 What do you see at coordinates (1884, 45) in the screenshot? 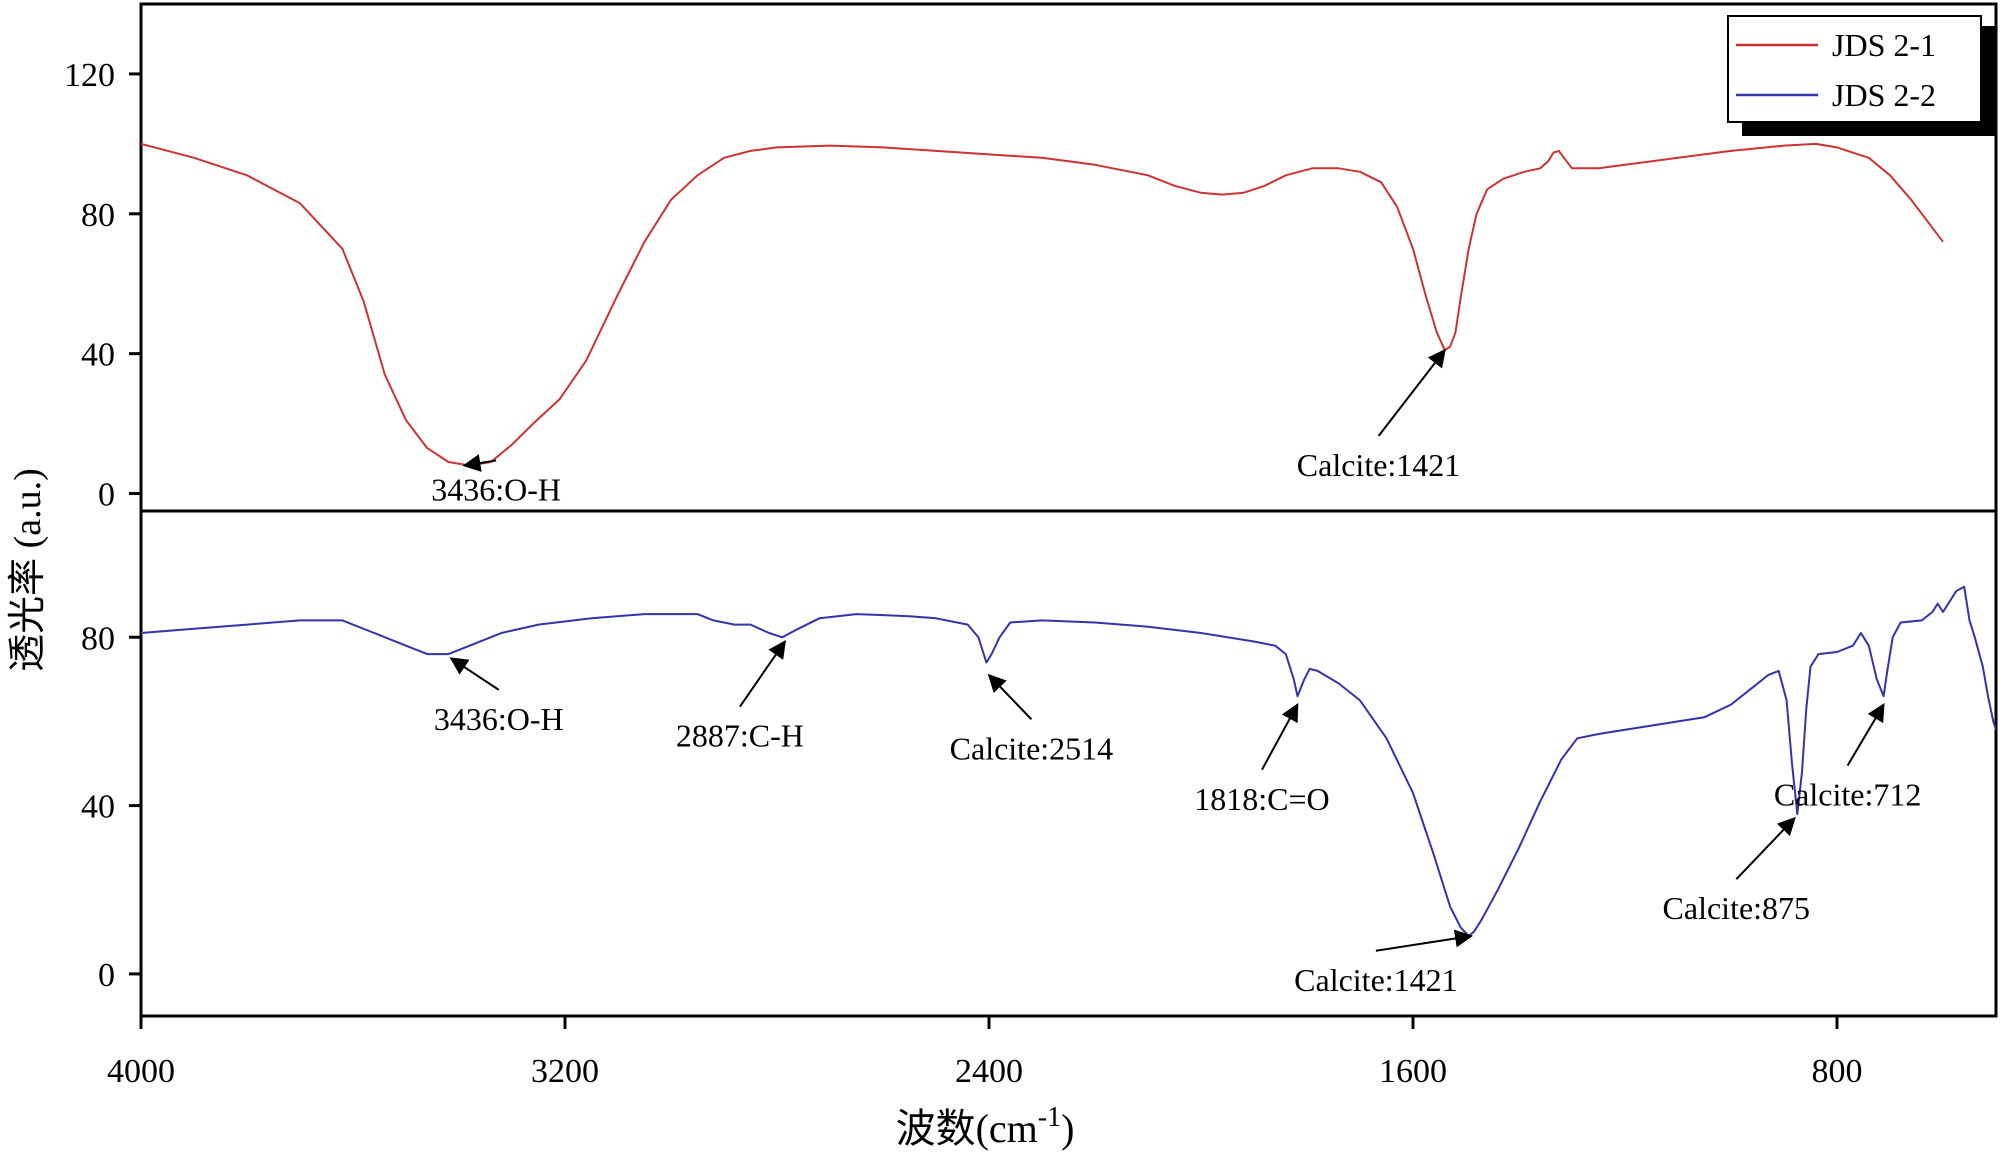
I see `legend-label-jds-2-1: JDS 2-1` at bounding box center [1884, 45].